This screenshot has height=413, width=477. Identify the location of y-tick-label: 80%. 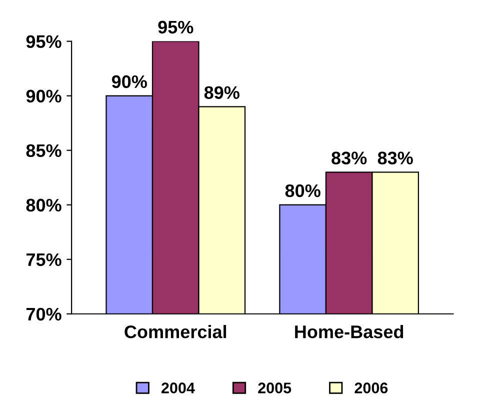
(44, 205).